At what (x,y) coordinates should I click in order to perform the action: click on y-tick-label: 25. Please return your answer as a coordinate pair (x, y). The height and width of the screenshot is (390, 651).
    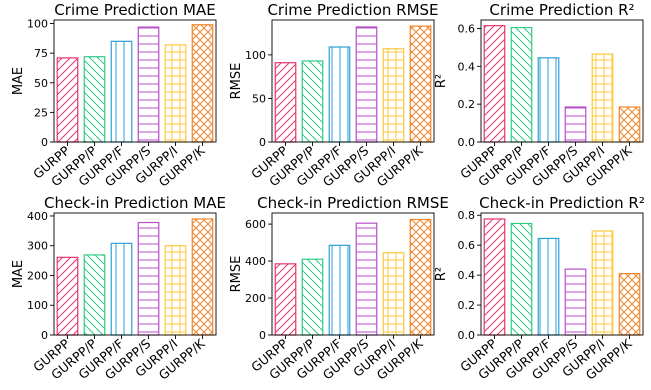
    Looking at the image, I should click on (41, 112).